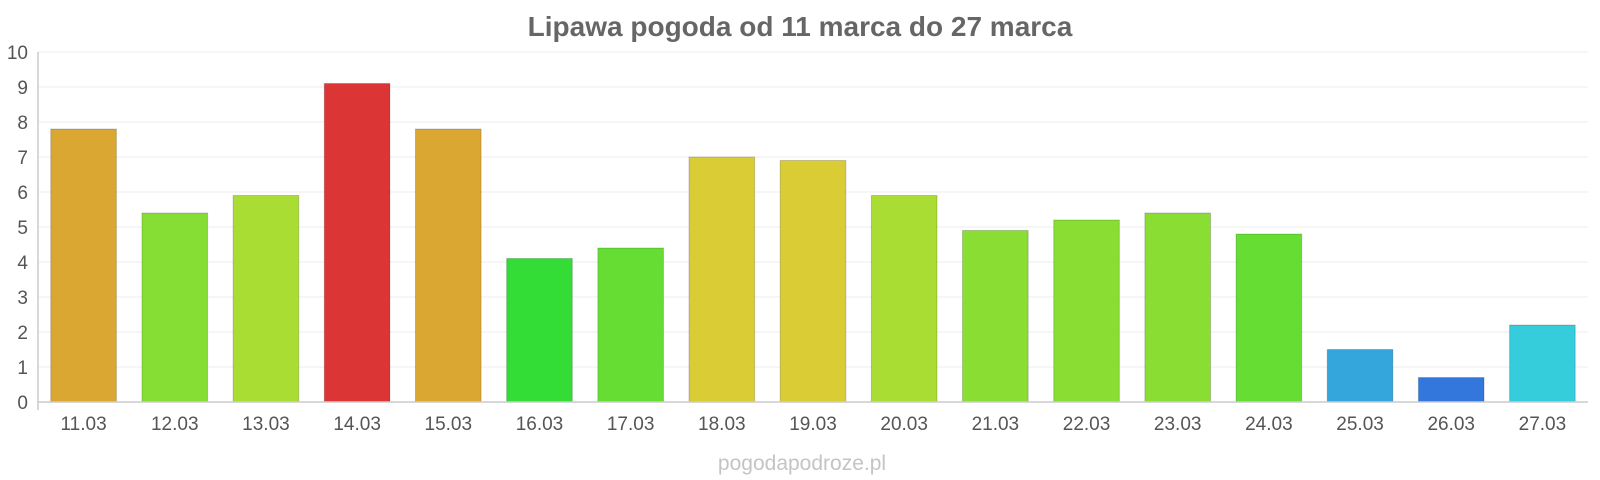 The width and height of the screenshot is (1600, 480). What do you see at coordinates (83, 265) in the screenshot?
I see `bar-11.03` at bounding box center [83, 265].